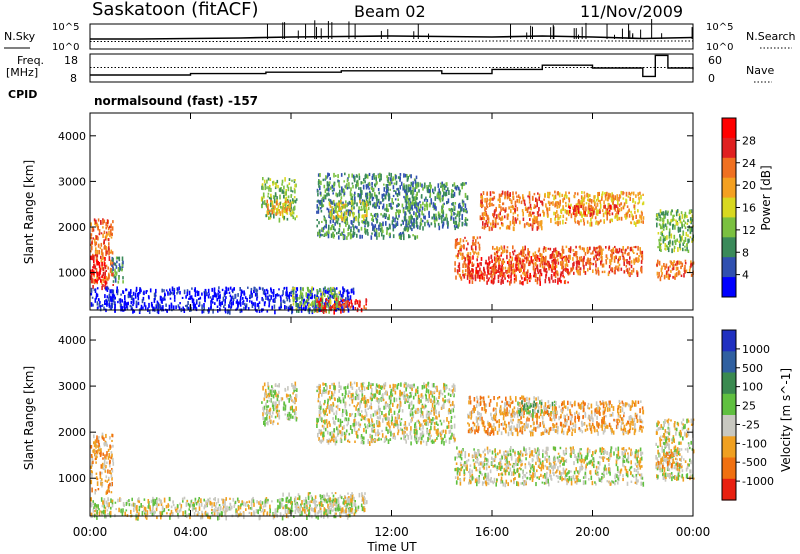 This screenshot has width=800, height=554. What do you see at coordinates (715, 60) in the screenshot?
I see `nave-right-tick-top: 60` at bounding box center [715, 60].